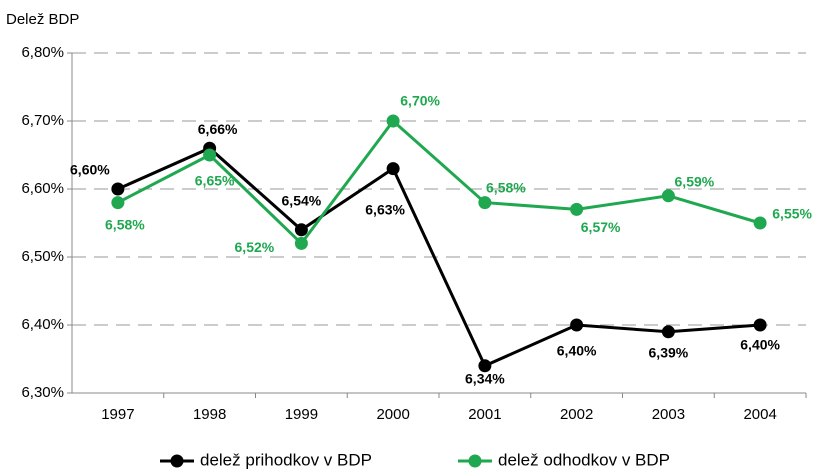 The image size is (818, 470). Describe the element at coordinates (668, 414) in the screenshot. I see `x-tick-label: 2003` at that location.